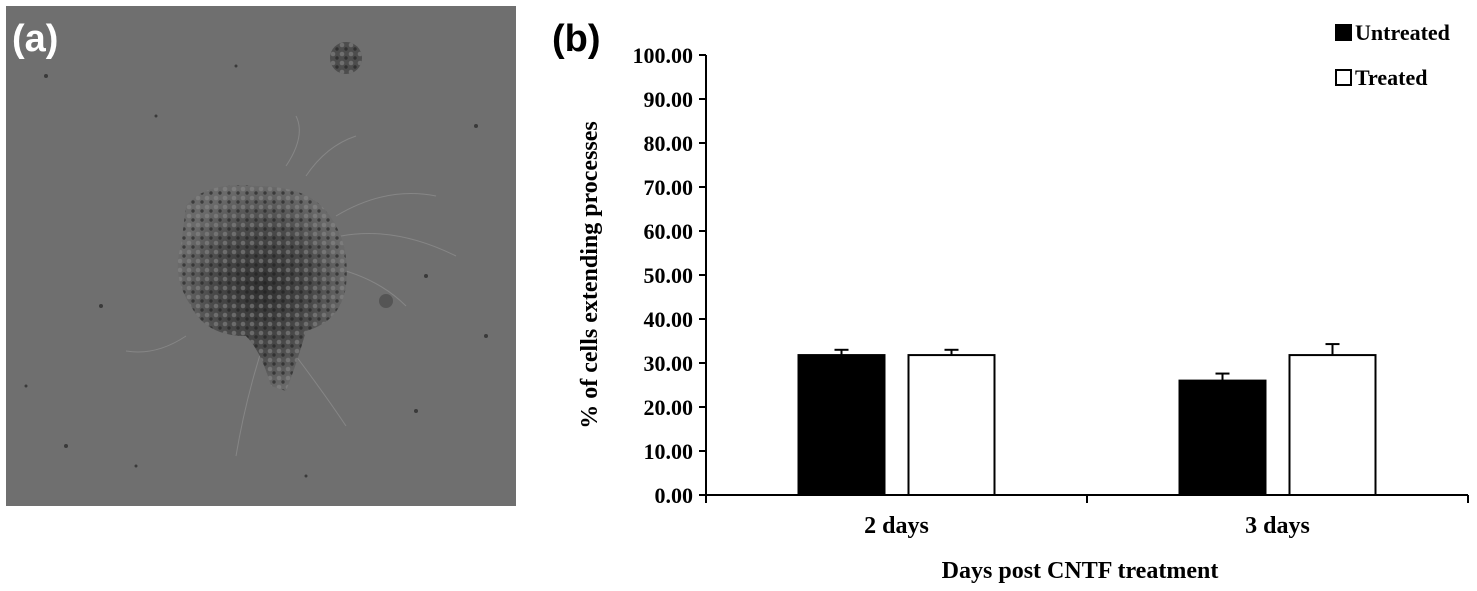 The height and width of the screenshot is (591, 1477). I want to click on x-tick-label: 3 days, so click(1277, 526).